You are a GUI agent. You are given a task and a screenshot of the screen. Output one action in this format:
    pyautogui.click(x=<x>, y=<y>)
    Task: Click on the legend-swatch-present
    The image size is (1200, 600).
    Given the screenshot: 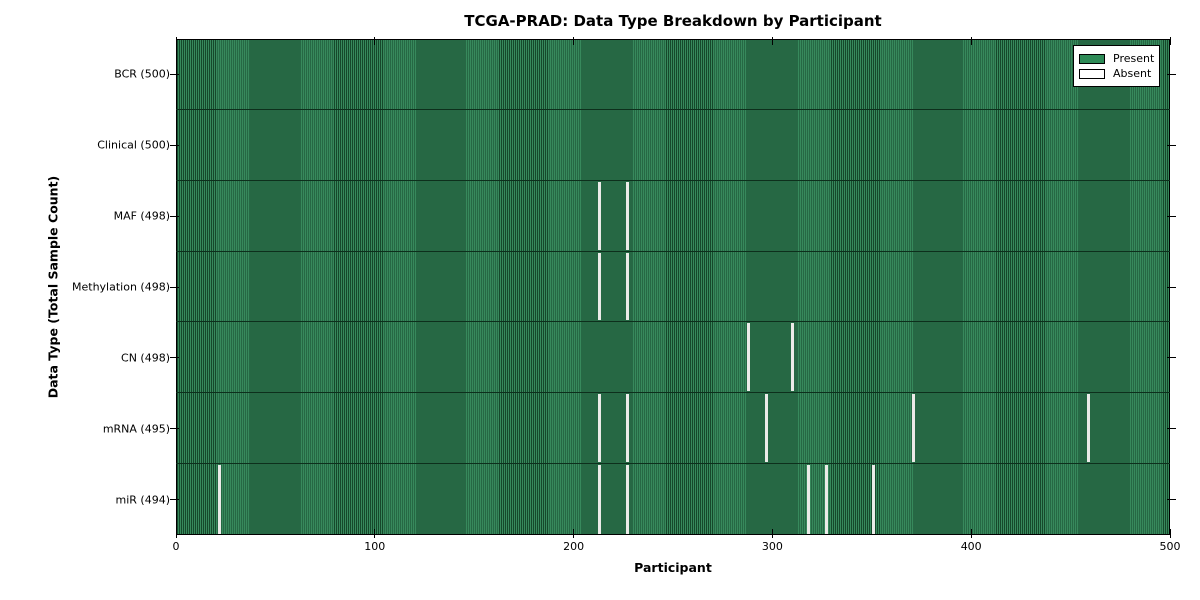 What is the action you would take?
    pyautogui.click(x=1092, y=58)
    